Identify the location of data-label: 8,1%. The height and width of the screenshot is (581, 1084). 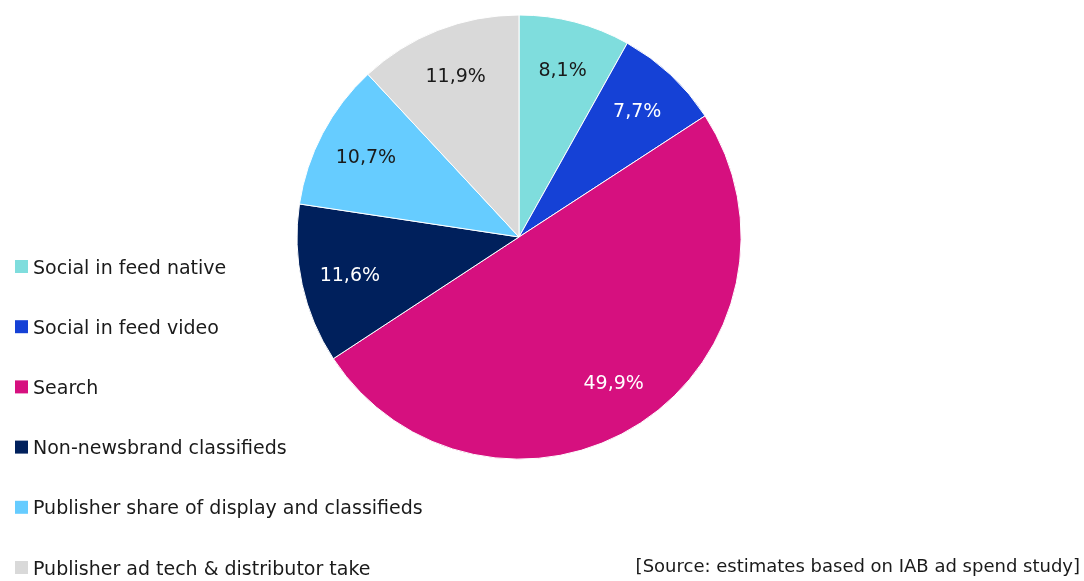
(562, 69).